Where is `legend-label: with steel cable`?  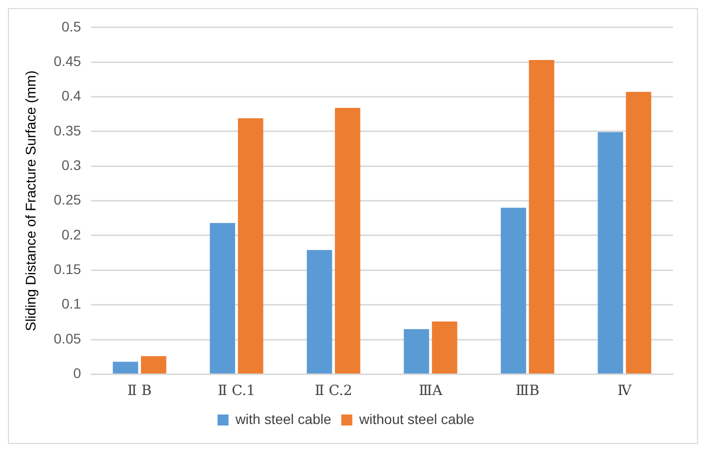
legend-label: with steel cable is located at coordinates (283, 418).